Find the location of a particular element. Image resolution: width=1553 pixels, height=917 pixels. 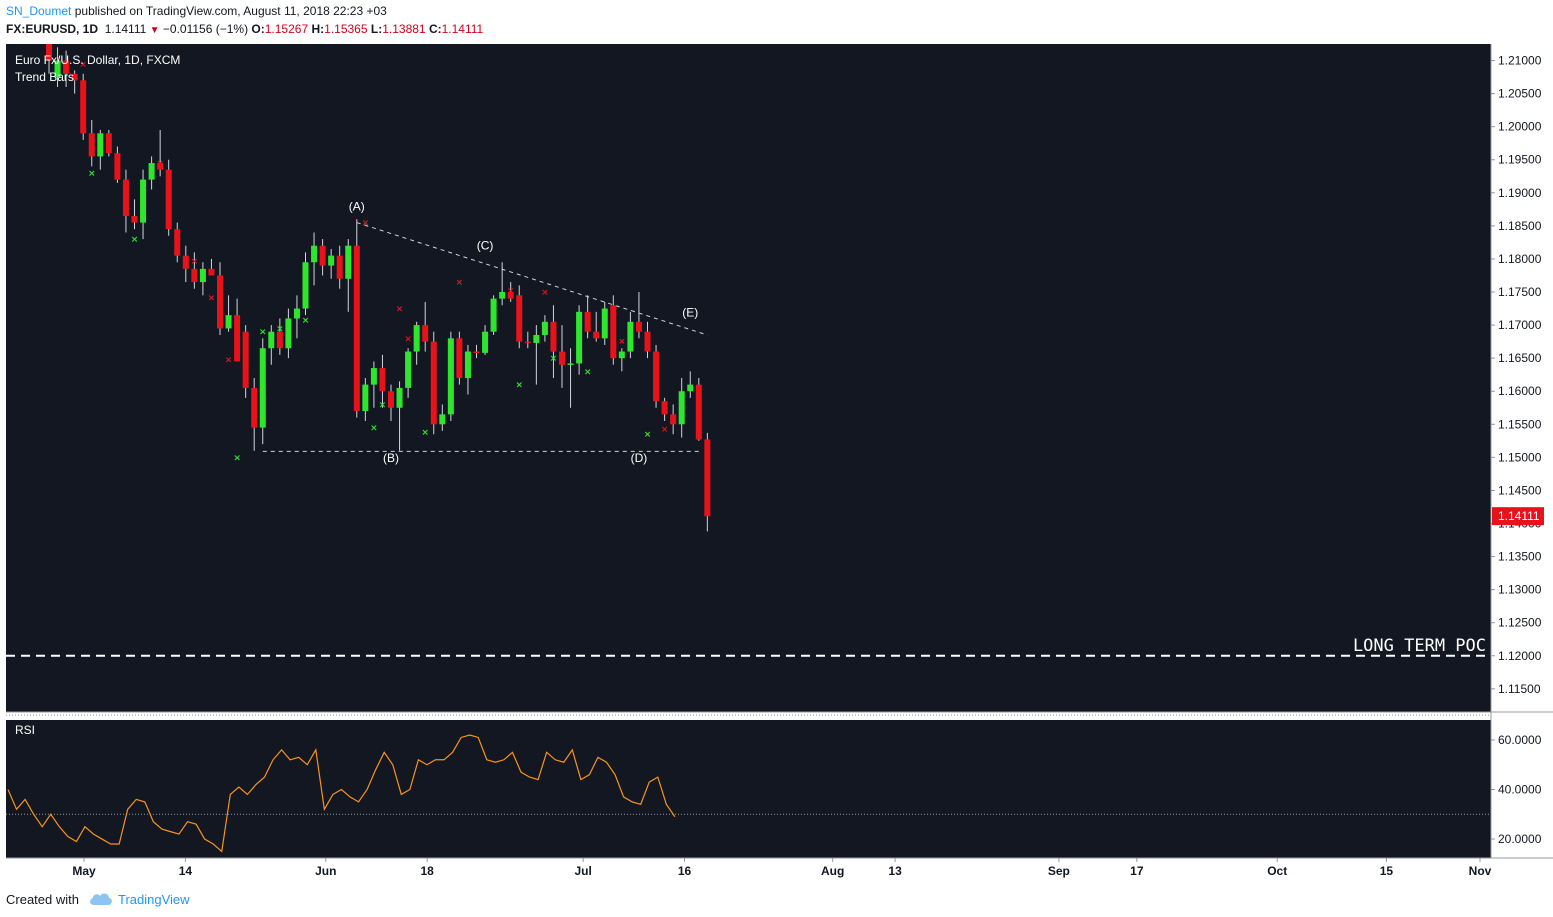

triangle-trendline is located at coordinates (532, 279).